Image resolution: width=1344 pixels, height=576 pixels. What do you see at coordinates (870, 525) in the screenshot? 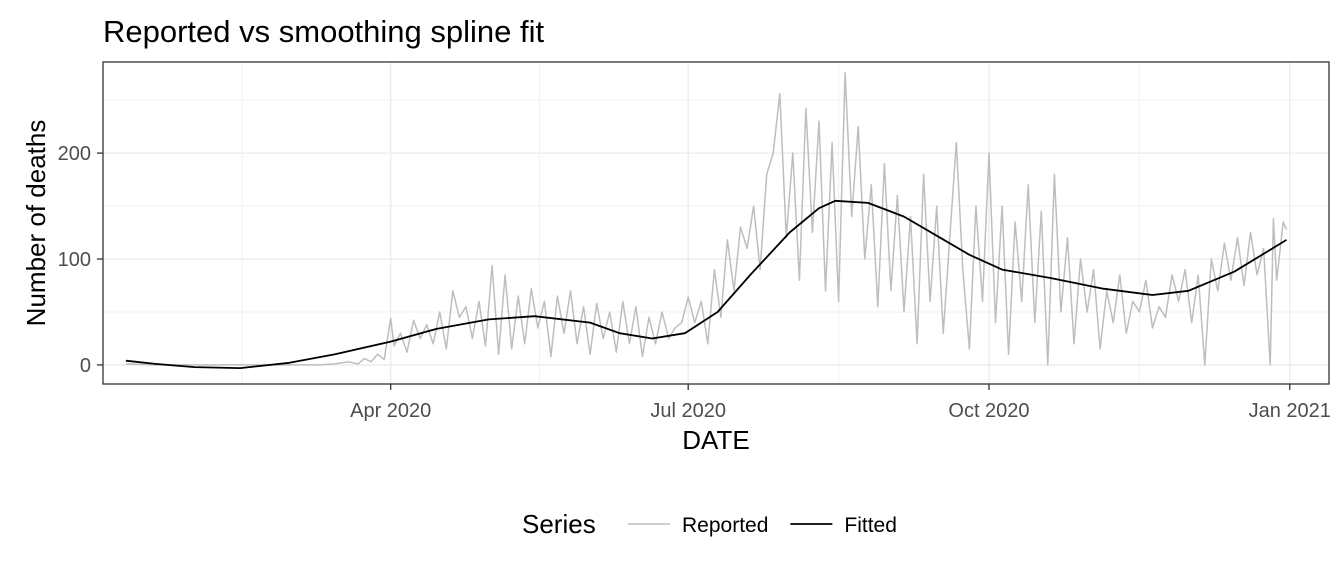
I see `legend-label-fitted: Fitted` at bounding box center [870, 525].